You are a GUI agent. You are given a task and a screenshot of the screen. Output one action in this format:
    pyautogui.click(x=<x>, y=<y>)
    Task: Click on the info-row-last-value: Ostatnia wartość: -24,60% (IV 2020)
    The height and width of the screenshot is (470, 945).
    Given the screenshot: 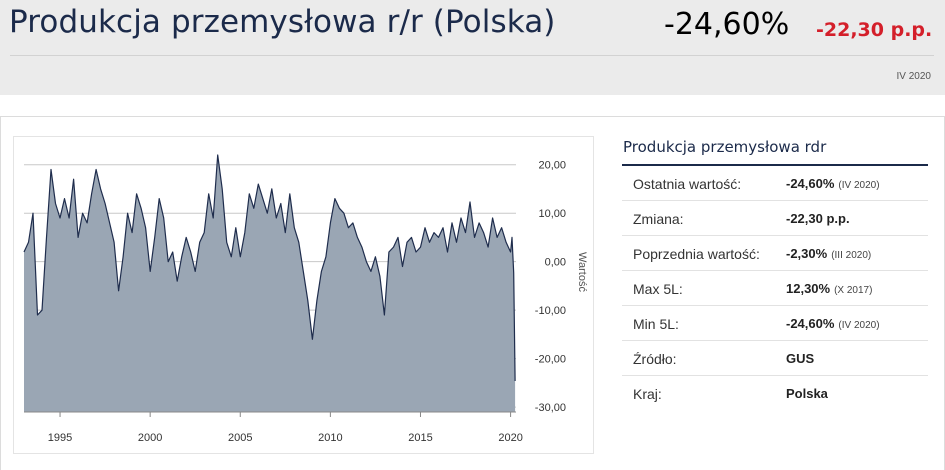 What is the action you would take?
    pyautogui.click(x=775, y=183)
    